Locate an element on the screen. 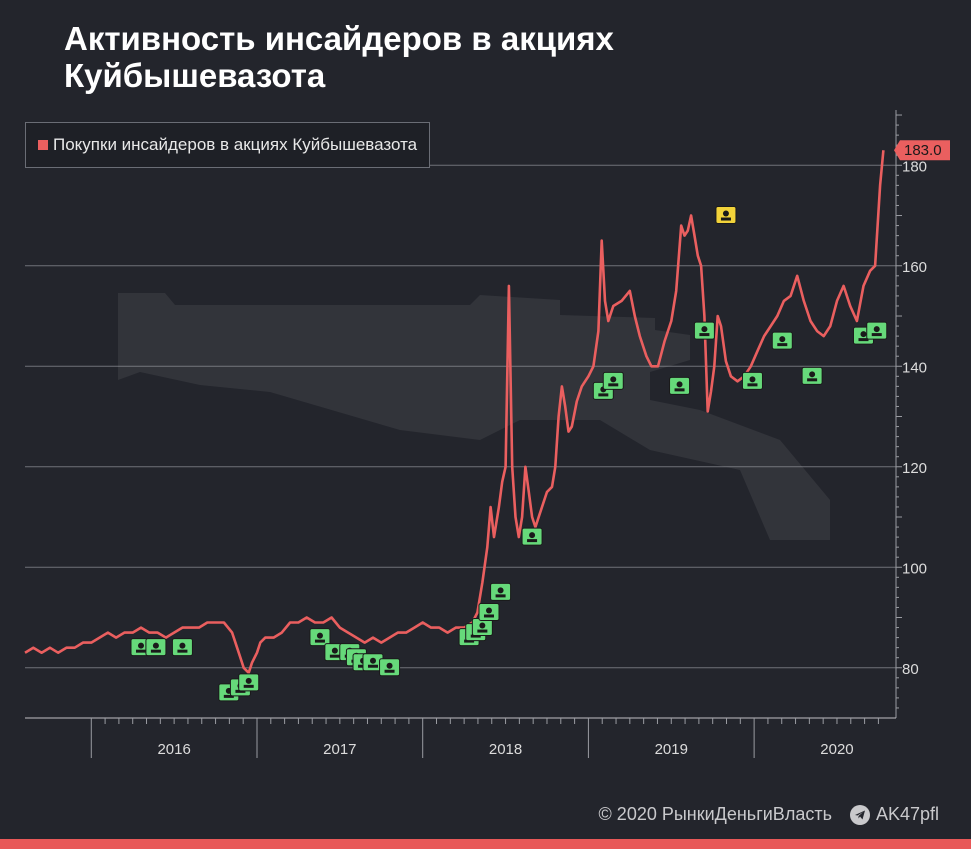 The height and width of the screenshot is (849, 971). y-tick-label-180: 180 is located at coordinates (914, 166).